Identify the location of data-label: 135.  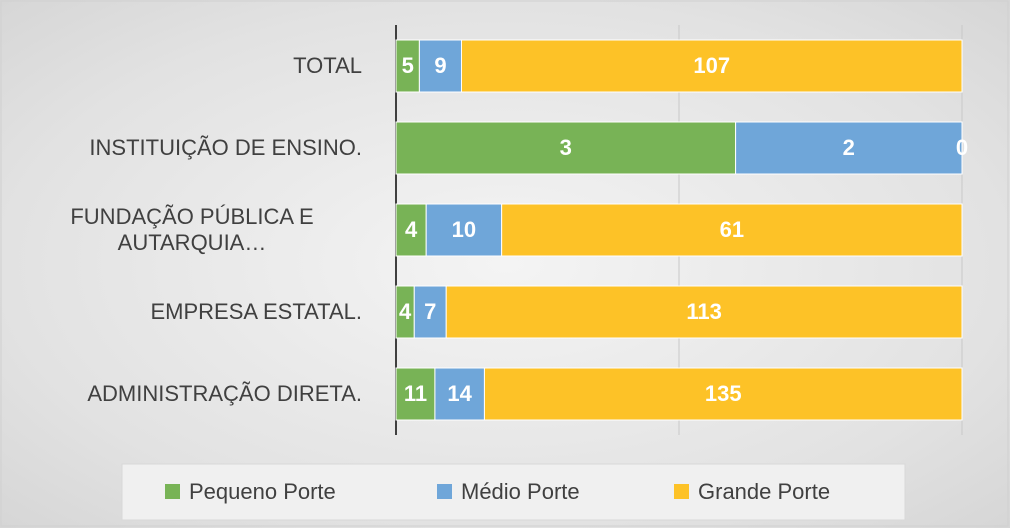
(723, 393).